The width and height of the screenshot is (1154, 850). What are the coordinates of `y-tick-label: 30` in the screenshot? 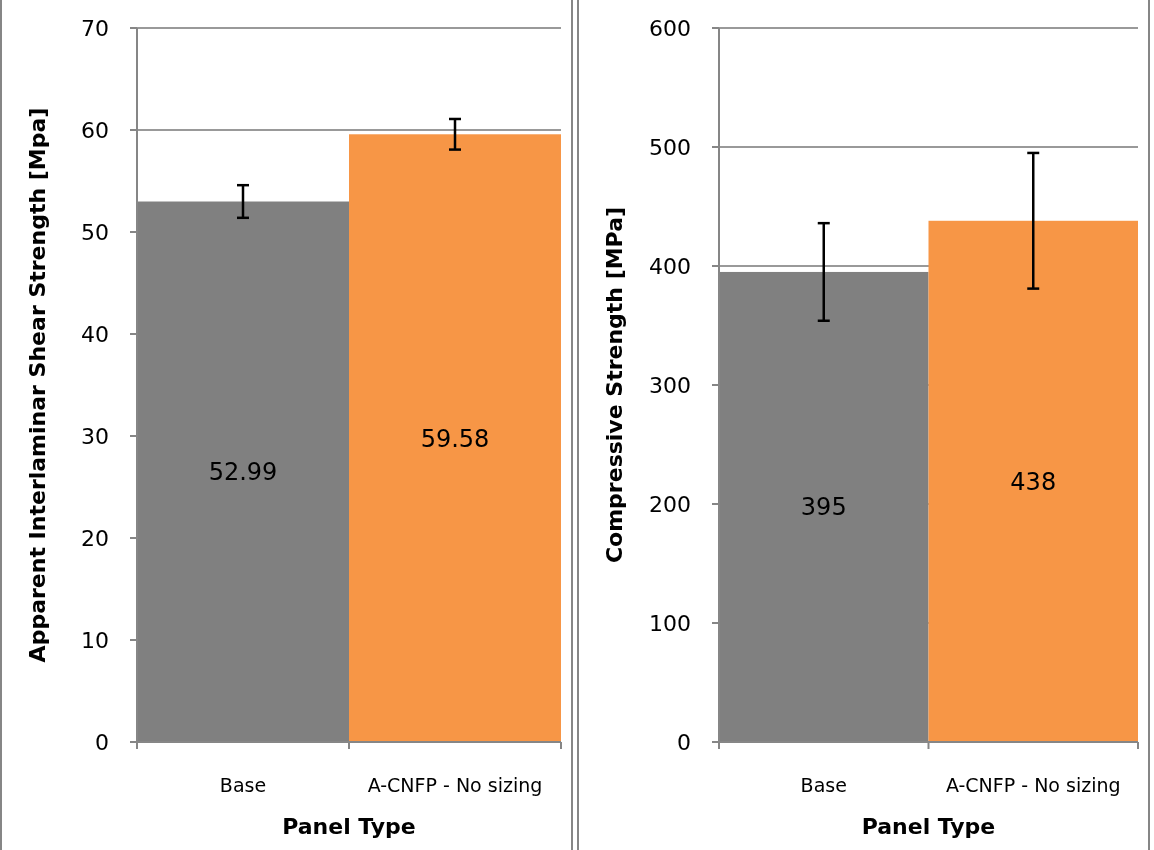 It's located at (95, 436).